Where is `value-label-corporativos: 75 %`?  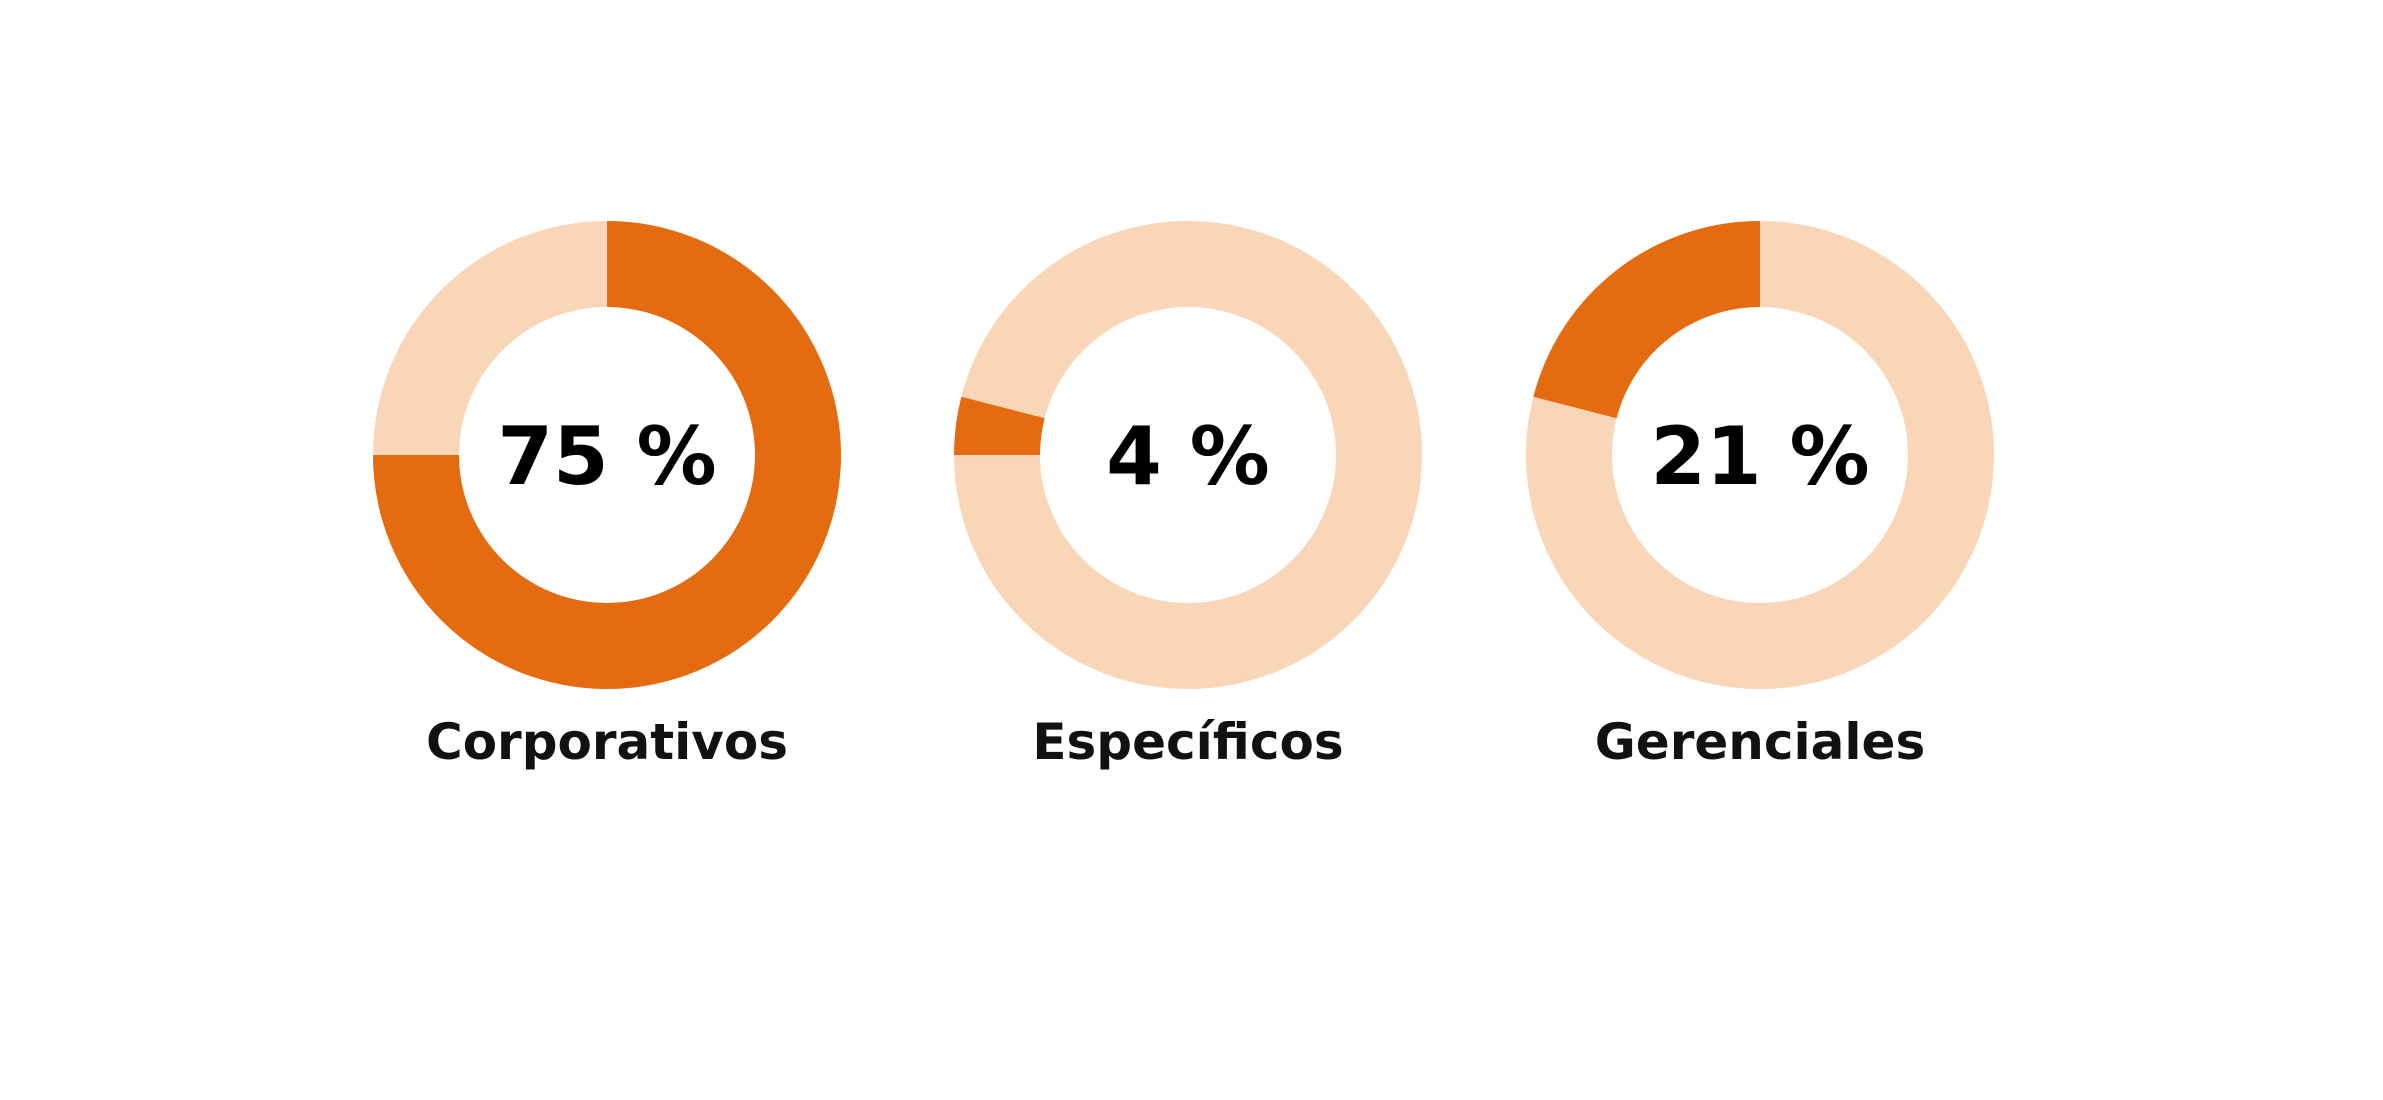
value-label-corporativos: 75 % is located at coordinates (606, 456).